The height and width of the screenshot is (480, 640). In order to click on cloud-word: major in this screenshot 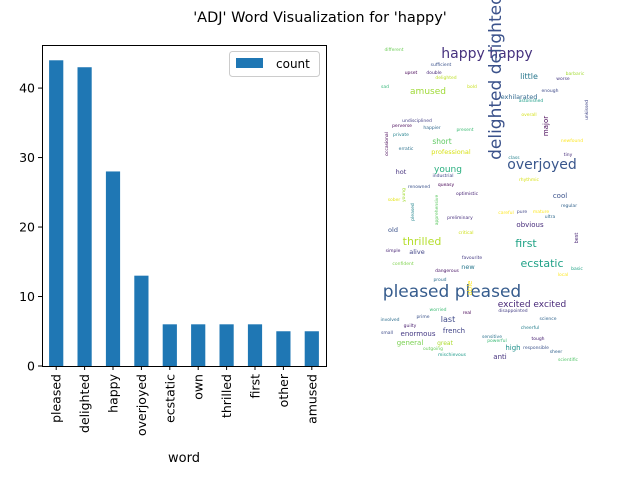, I will do `click(546, 126)`.